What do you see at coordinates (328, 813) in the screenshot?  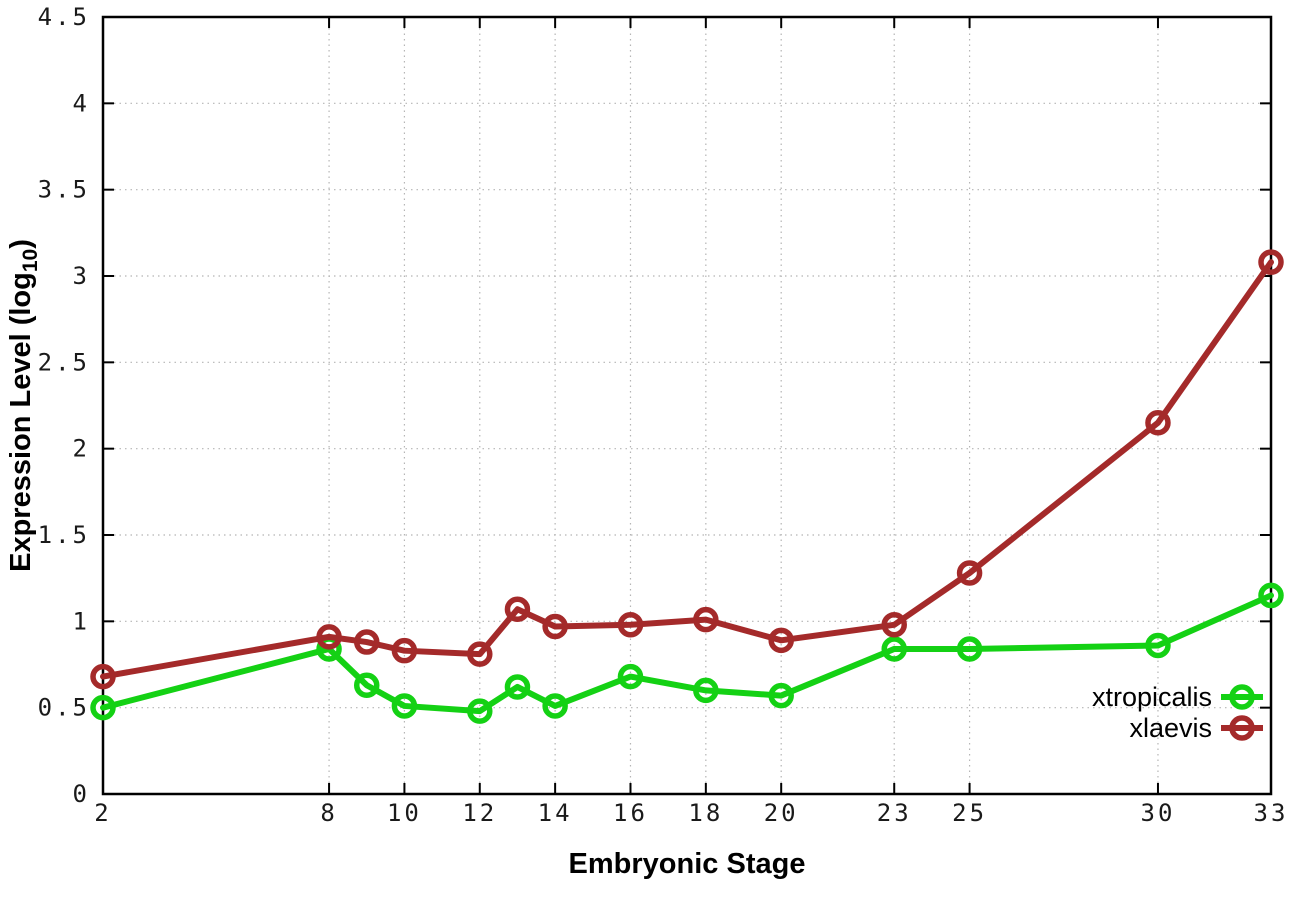 I see `x-tick-label: 8` at bounding box center [328, 813].